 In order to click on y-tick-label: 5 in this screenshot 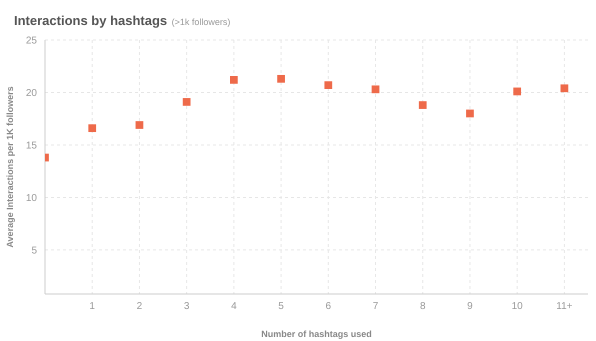, I will do `click(34, 250)`.